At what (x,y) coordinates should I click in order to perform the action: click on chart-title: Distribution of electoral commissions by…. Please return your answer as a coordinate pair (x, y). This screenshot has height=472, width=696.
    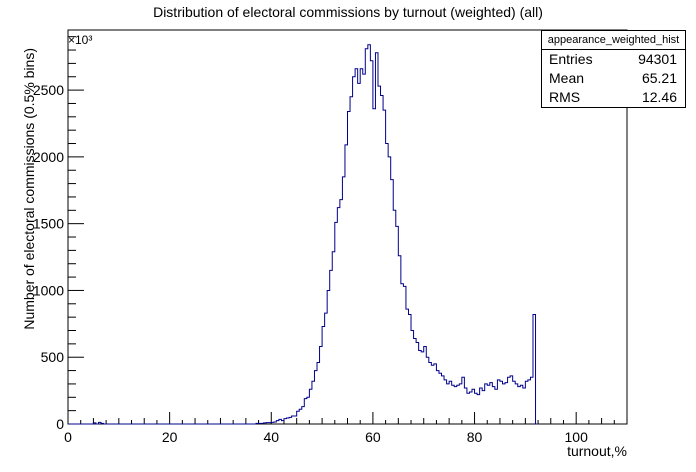
    Looking at the image, I should click on (348, 12).